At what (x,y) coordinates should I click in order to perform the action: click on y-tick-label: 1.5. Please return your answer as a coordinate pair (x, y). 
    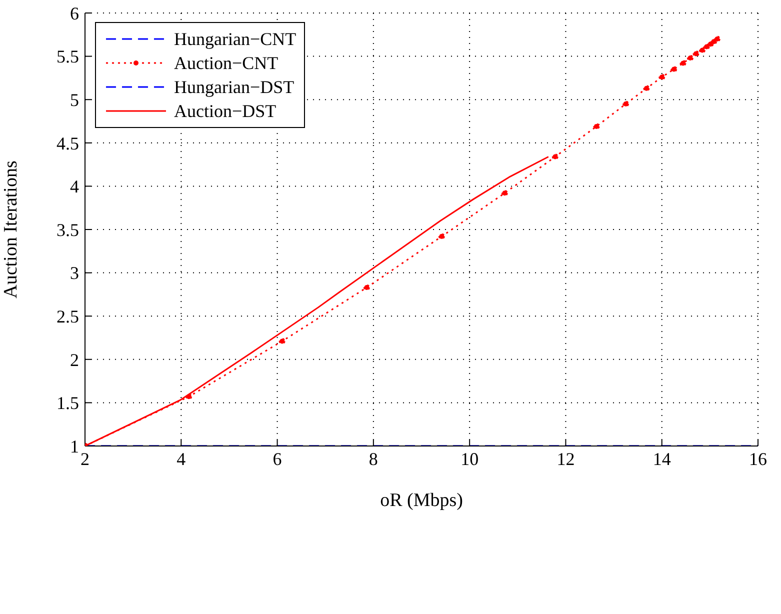
    Looking at the image, I should click on (67, 403).